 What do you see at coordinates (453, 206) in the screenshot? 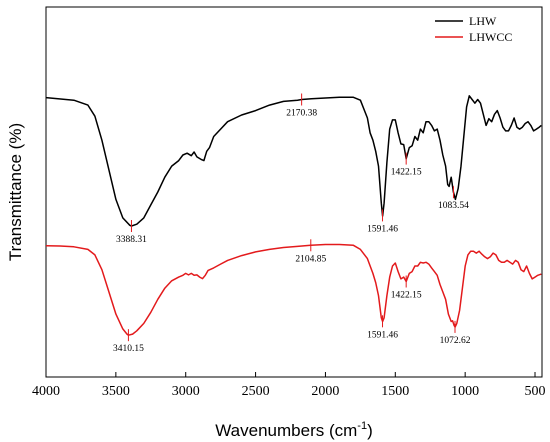
I see `peak-label-1083.54: 1083.54` at bounding box center [453, 206].